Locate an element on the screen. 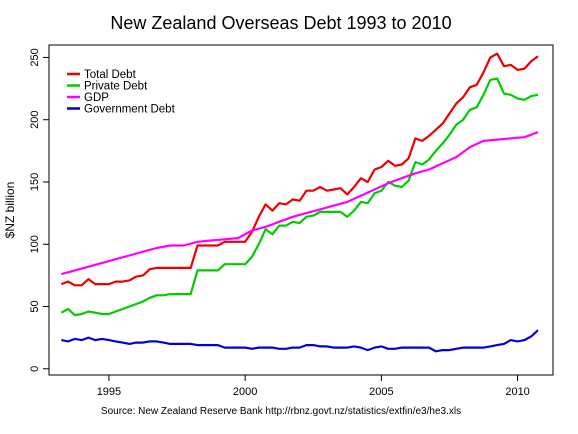  legend-entry: GDP is located at coordinates (96, 98).